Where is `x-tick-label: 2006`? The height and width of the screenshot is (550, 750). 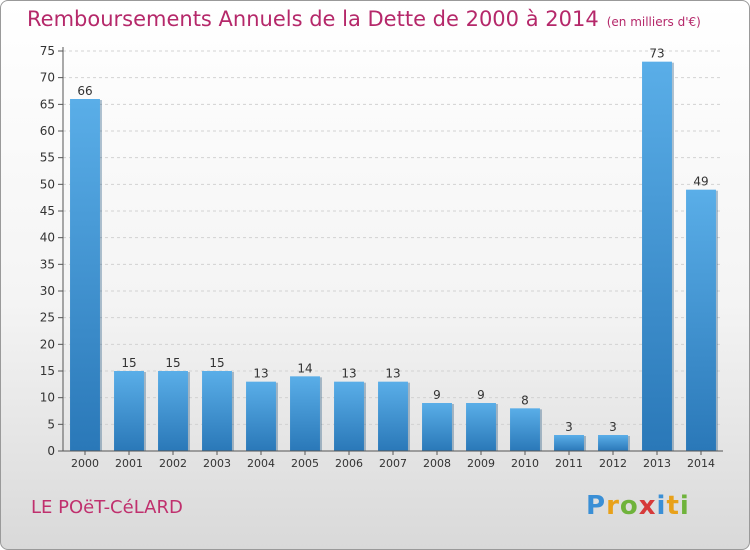
x-tick-label: 2006 is located at coordinates (349, 463).